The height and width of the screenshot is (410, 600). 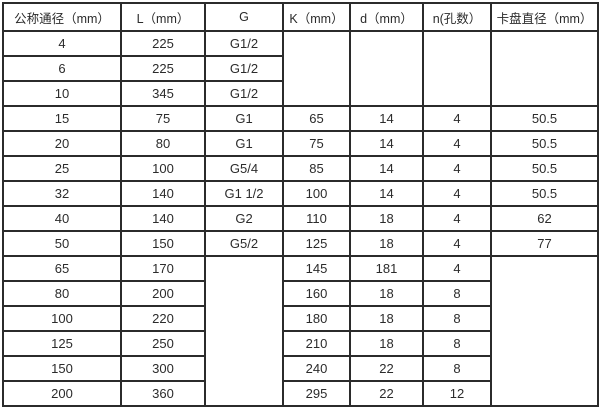 What do you see at coordinates (316, 343) in the screenshot?
I see `cell-k: 210` at bounding box center [316, 343].